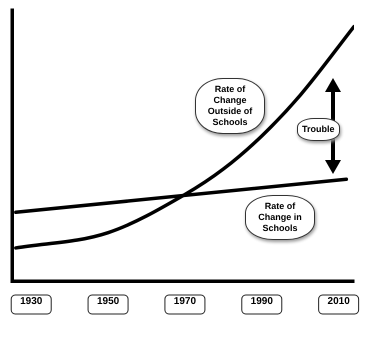 The height and width of the screenshot is (341, 384). Describe the element at coordinates (185, 301) in the screenshot. I see `x-tick-label: 1970` at that location.